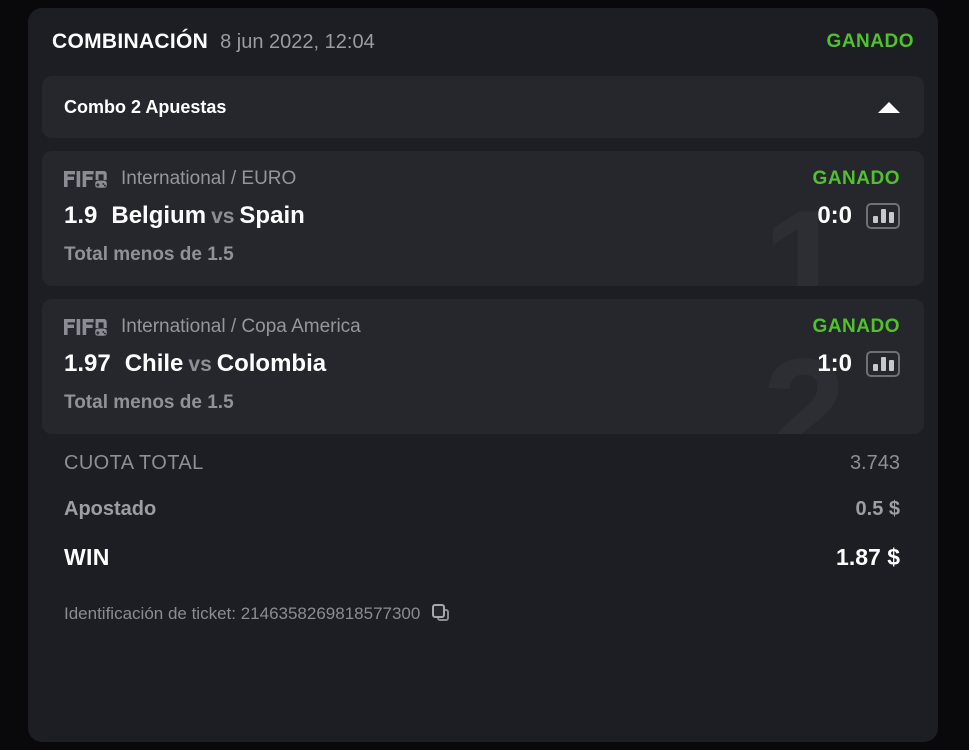  What do you see at coordinates (483, 107) in the screenshot?
I see `combo-header-bar: Combo 2 Apuestas` at bounding box center [483, 107].